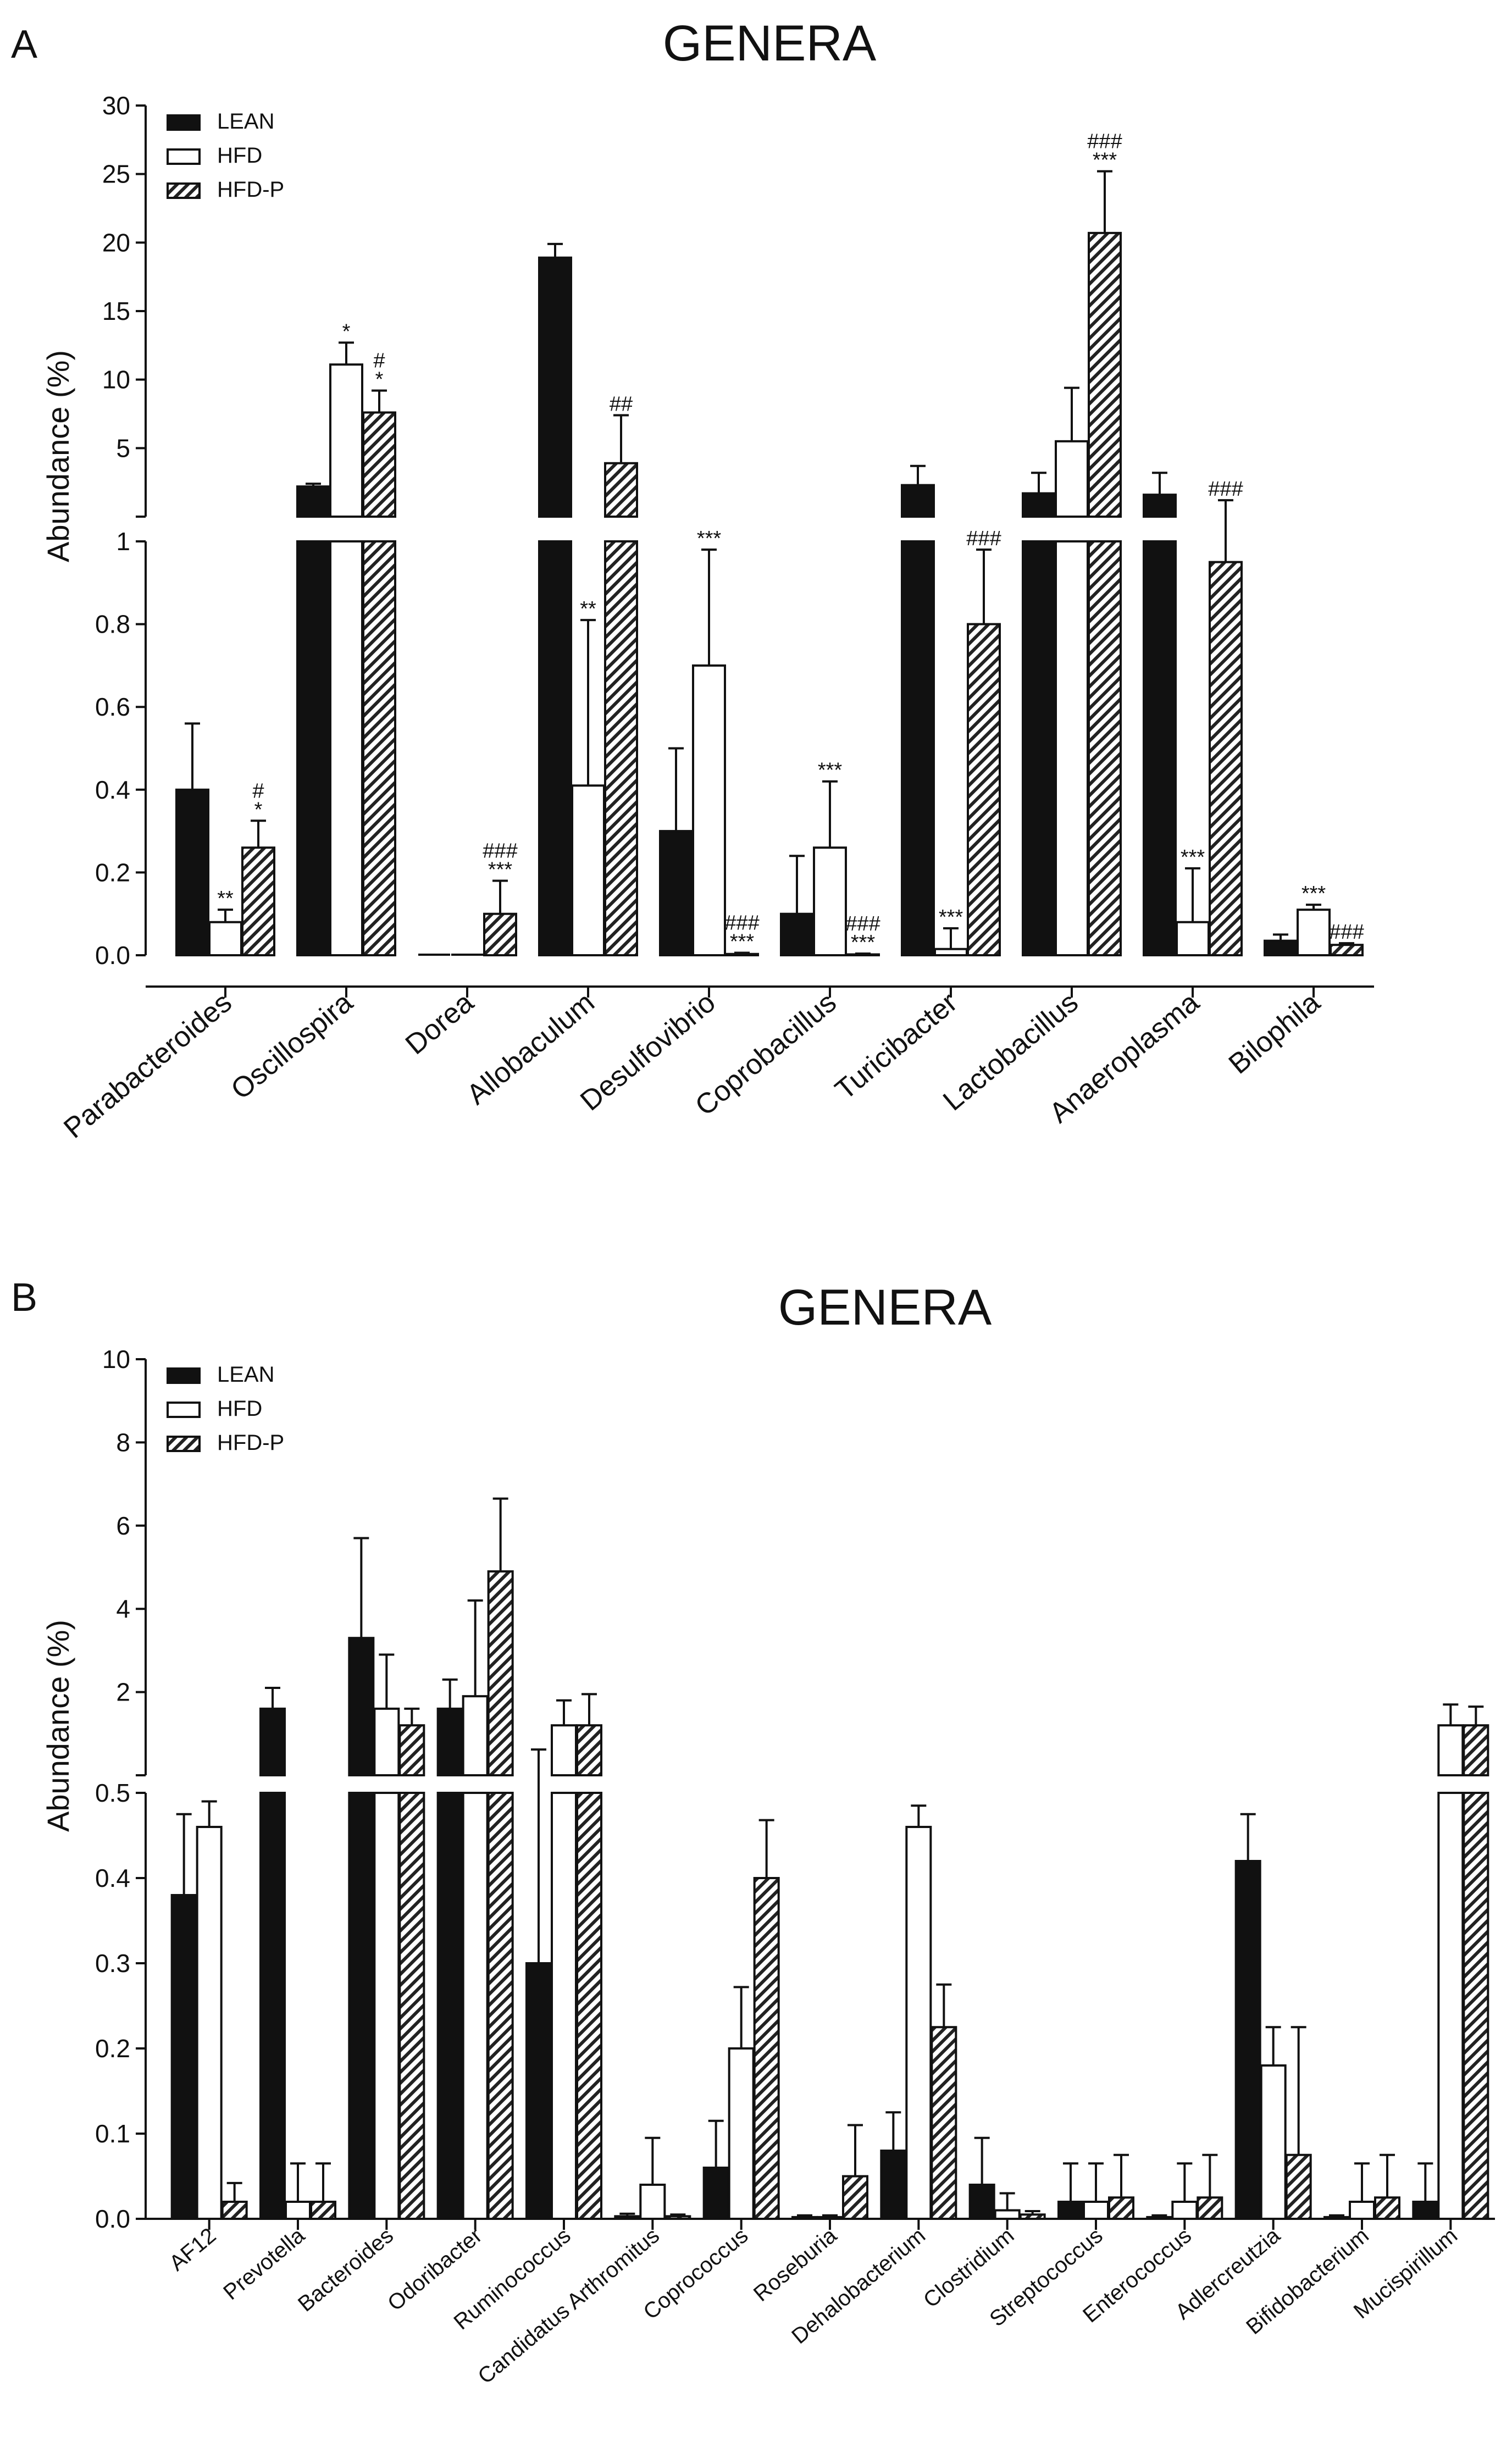  What do you see at coordinates (123, 1608) in the screenshot?
I see `y-tick-label: 4` at bounding box center [123, 1608].